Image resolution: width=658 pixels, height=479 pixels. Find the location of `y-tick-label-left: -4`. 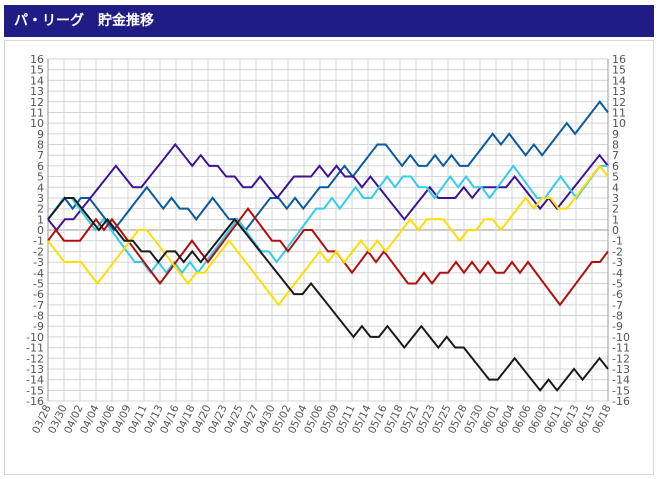

y-tick-label-left: -4 is located at coordinates (38, 273).